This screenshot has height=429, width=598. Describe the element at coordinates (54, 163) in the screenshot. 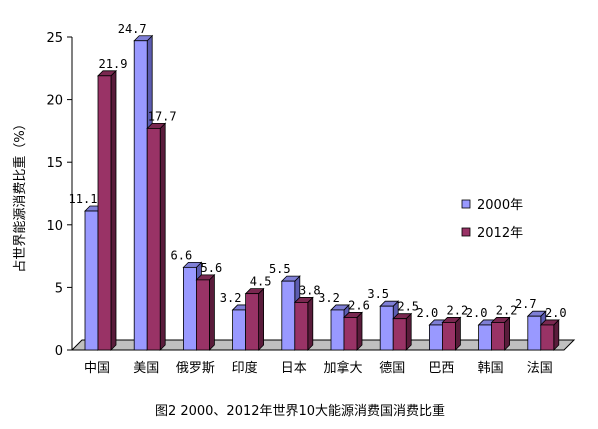

I see `y-tick-label: 15` at that location.